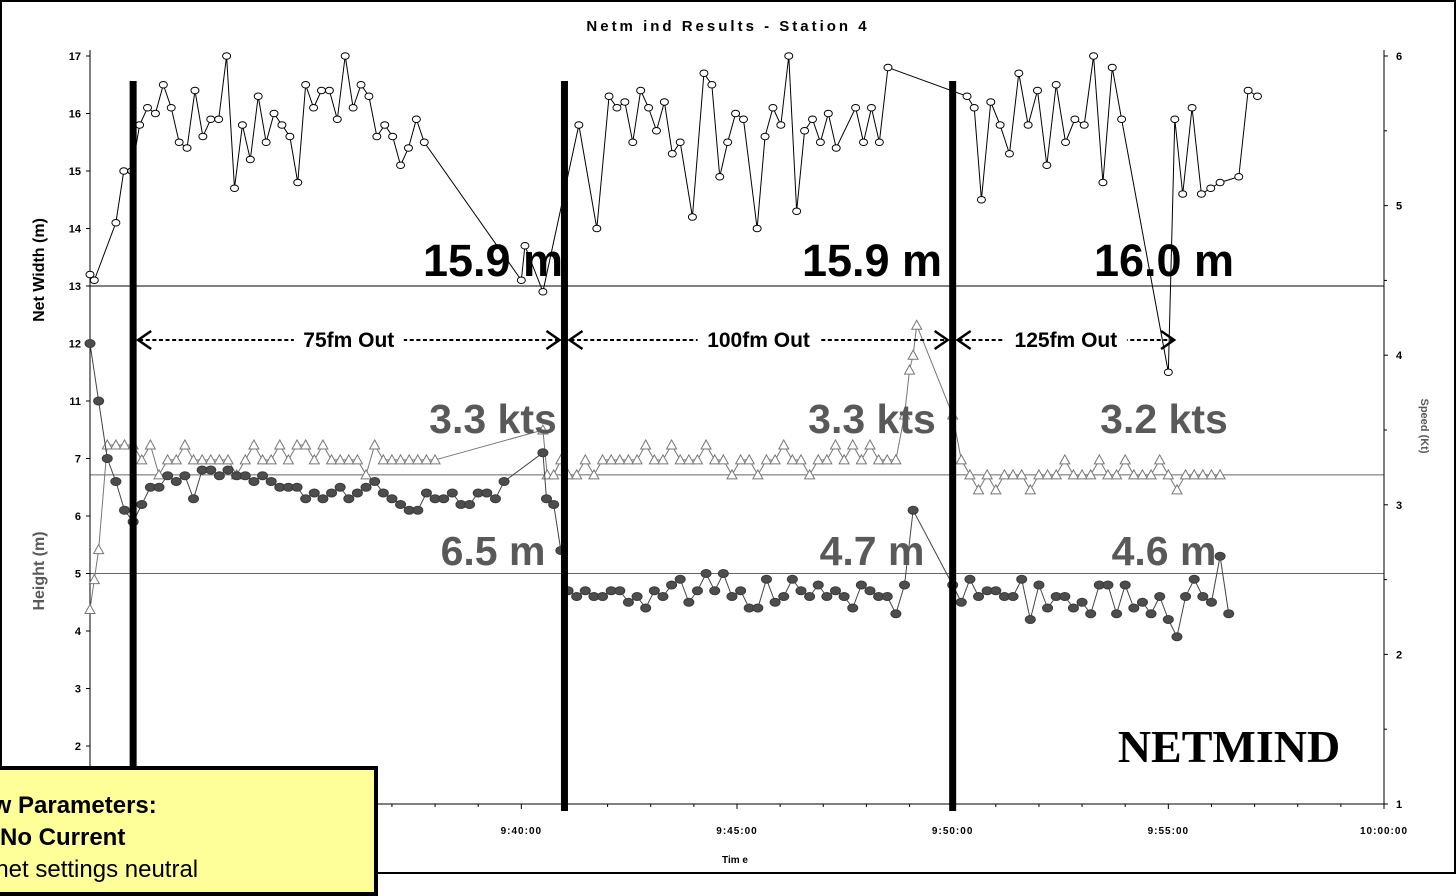 The image size is (1456, 896). What do you see at coordinates (941, 340) in the screenshot?
I see `segment-arrow-head-right` at bounding box center [941, 340].